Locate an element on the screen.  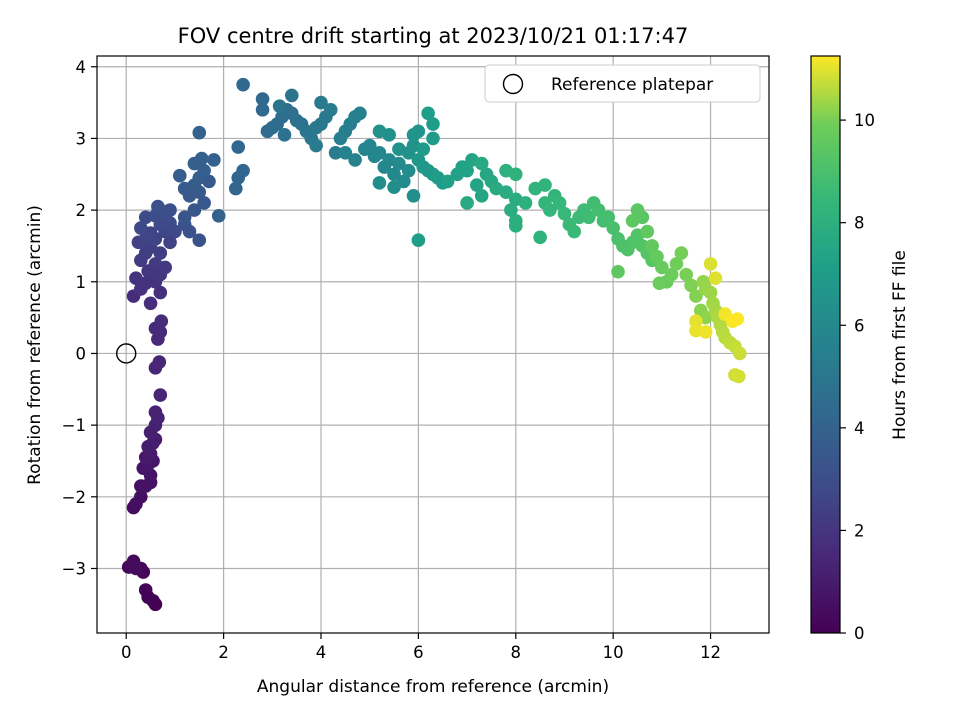
colorbar-tick-label: 10 is located at coordinates (864, 120).